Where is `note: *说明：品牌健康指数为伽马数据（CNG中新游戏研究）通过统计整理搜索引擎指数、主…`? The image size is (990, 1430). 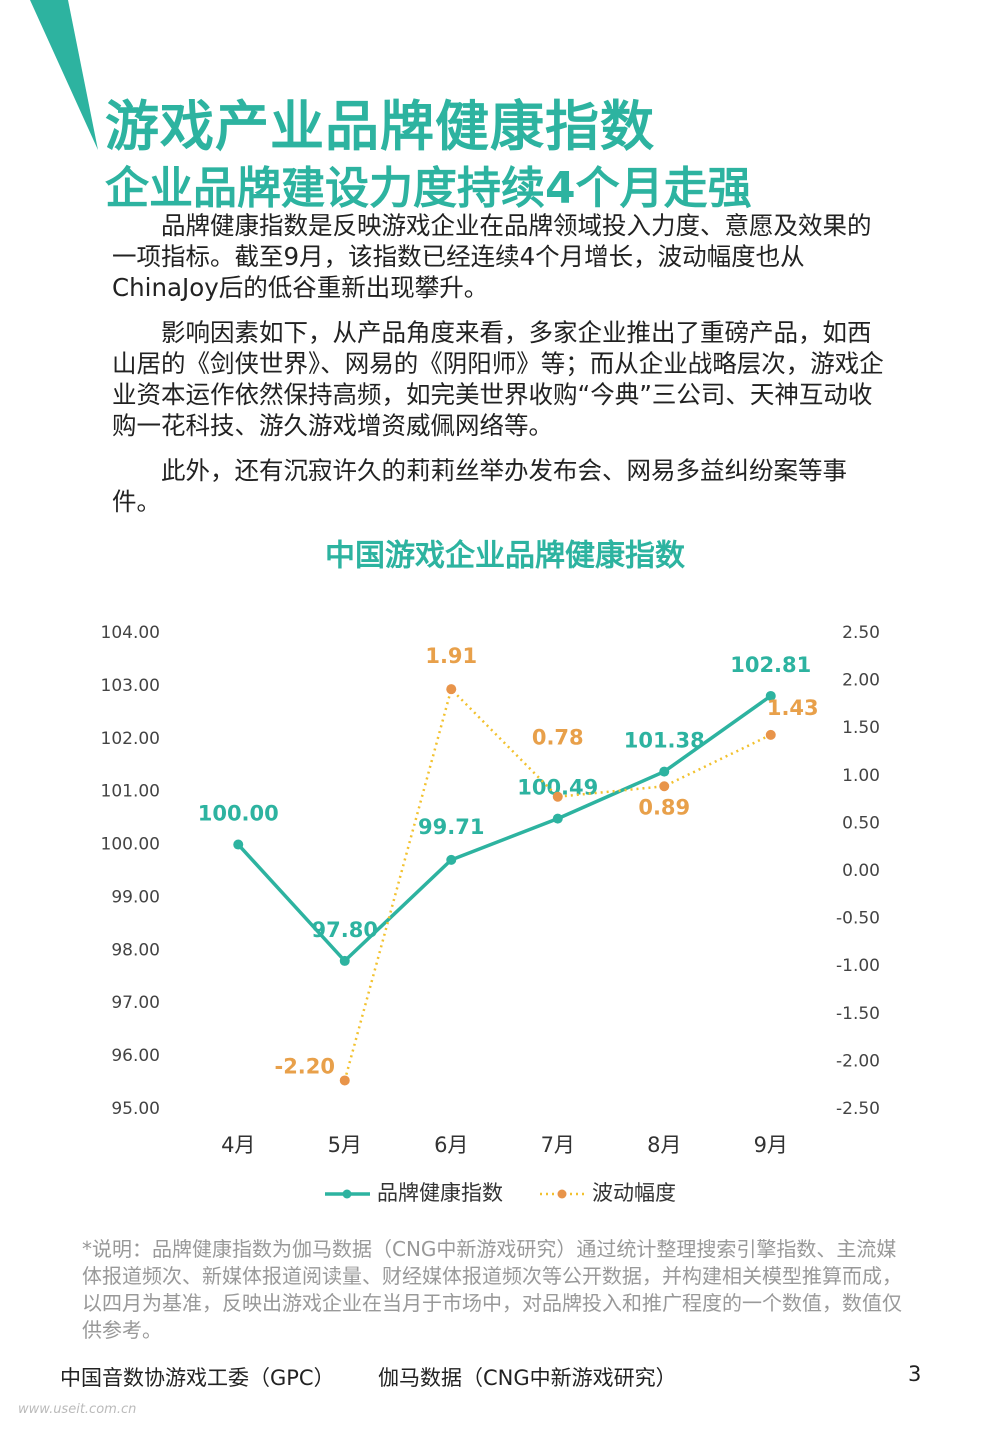 note: *说明：品牌健康指数为伽马数据（CNG中新游戏研究）通过统计整理搜索引擎指数、主… is located at coordinates (492, 1289).